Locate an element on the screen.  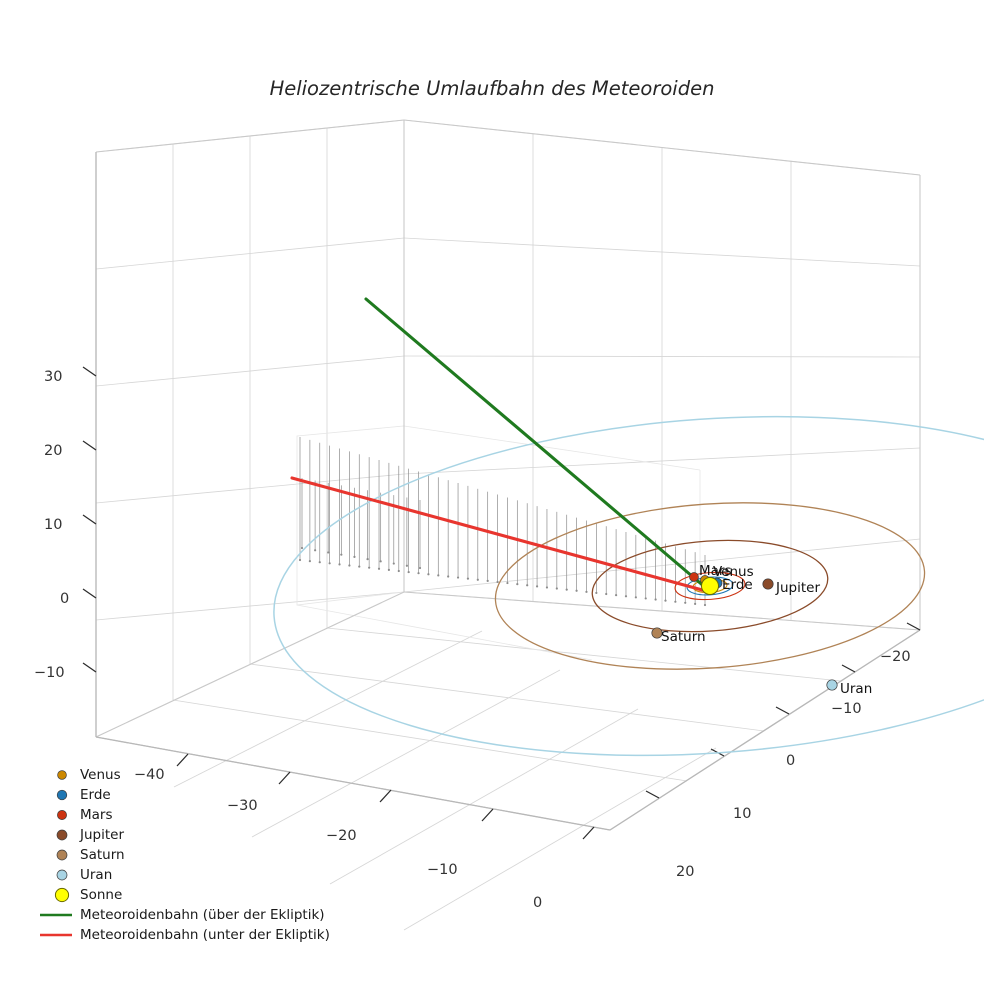
marker-sonne-icon is located at coordinates (710, 586).